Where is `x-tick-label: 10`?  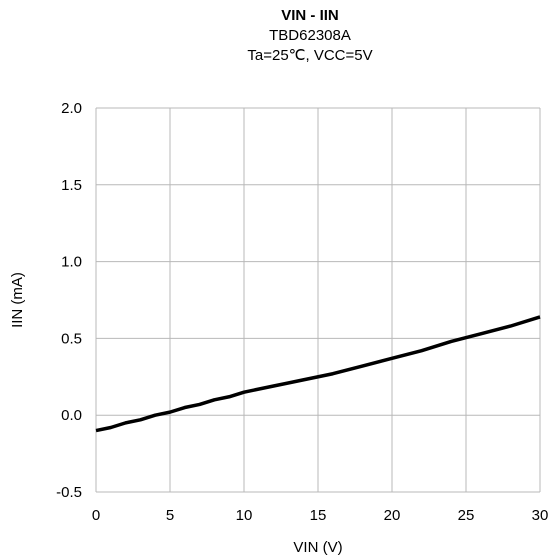 x-tick-label: 10 is located at coordinates (244, 515).